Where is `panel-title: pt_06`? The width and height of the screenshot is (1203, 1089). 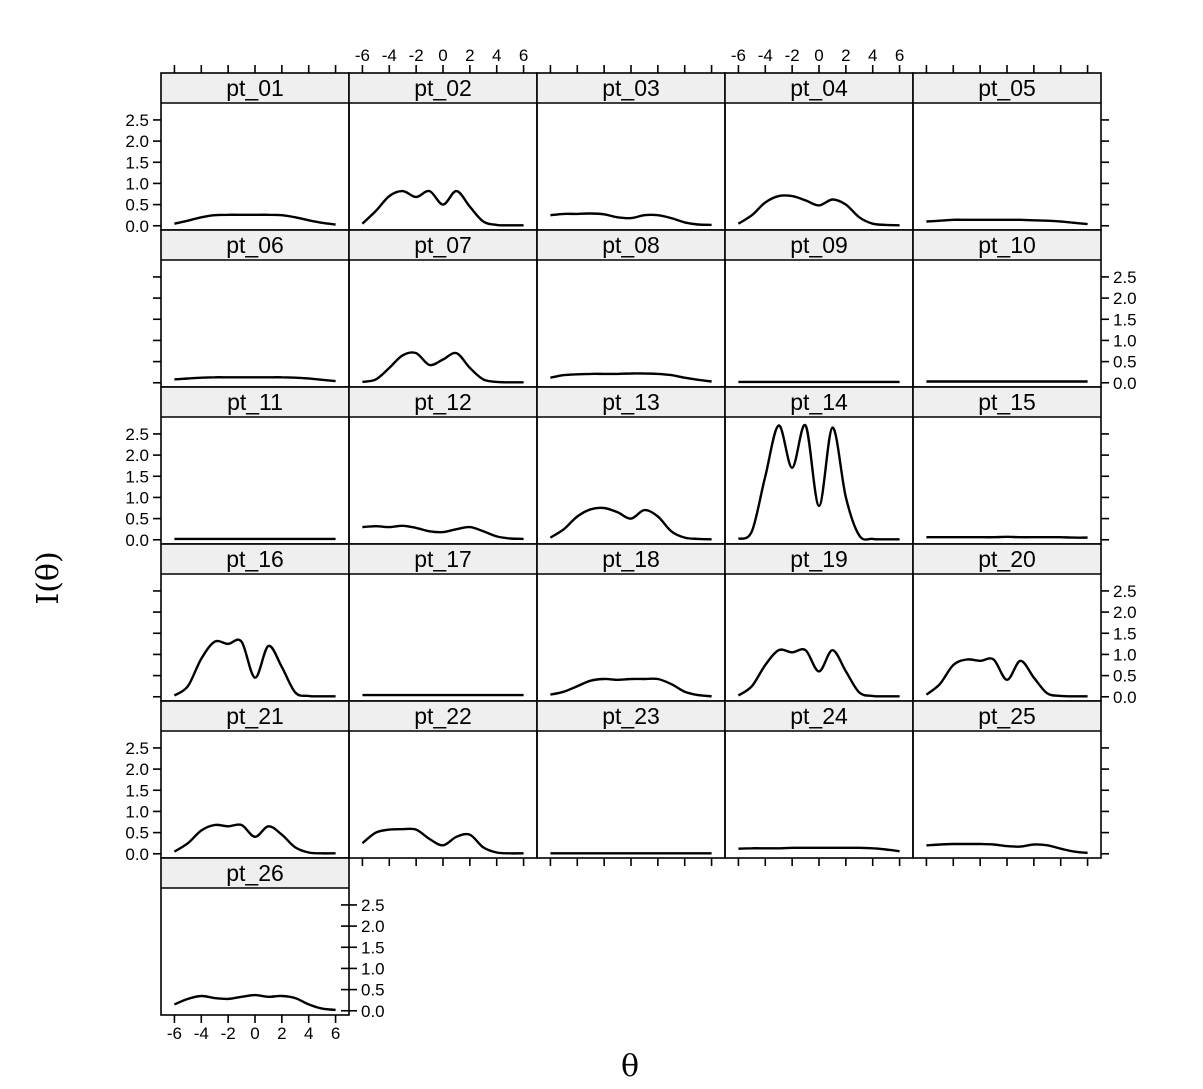 panel-title: pt_06 is located at coordinates (255, 245).